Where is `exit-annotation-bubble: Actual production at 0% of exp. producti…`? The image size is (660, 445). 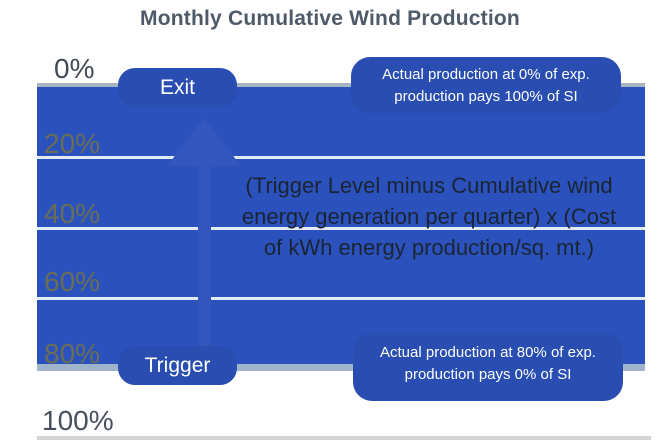
exit-annotation-bubble: Actual production at 0% of exp. producti… is located at coordinates (486, 85).